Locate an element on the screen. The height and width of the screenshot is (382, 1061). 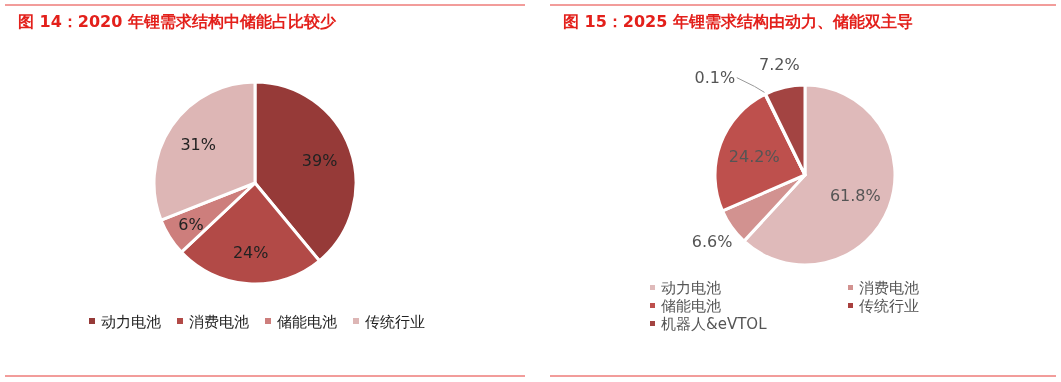
chart-title: 图 15：2025 年锂需求结构由动力、储能双主导 is located at coordinates (738, 21).